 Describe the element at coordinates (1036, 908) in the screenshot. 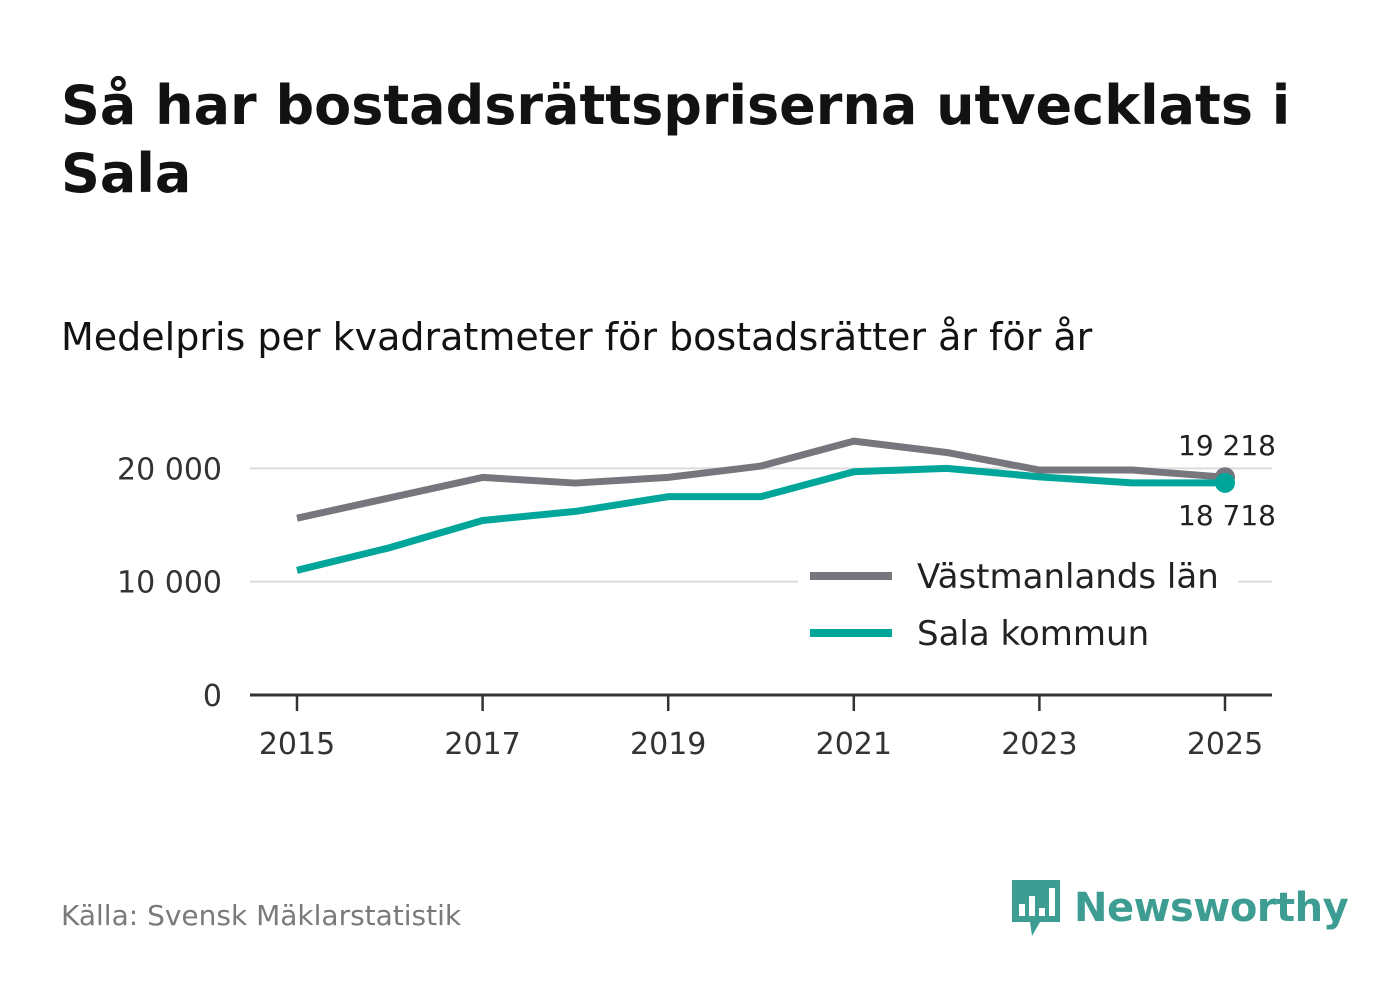

I see `newsworthy-chart-bubble-icon` at that location.